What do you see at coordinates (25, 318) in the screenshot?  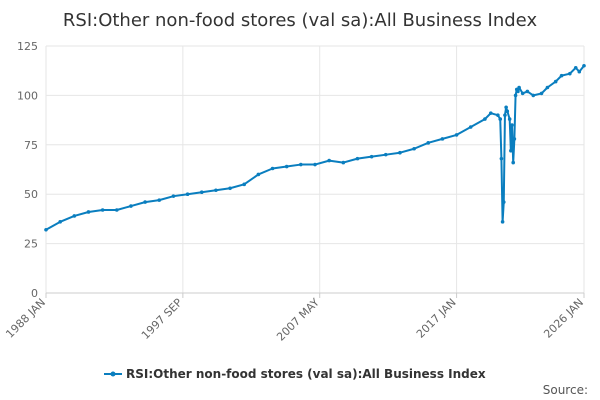 I see `x-tick-label: 1988 JAN` at bounding box center [25, 318].